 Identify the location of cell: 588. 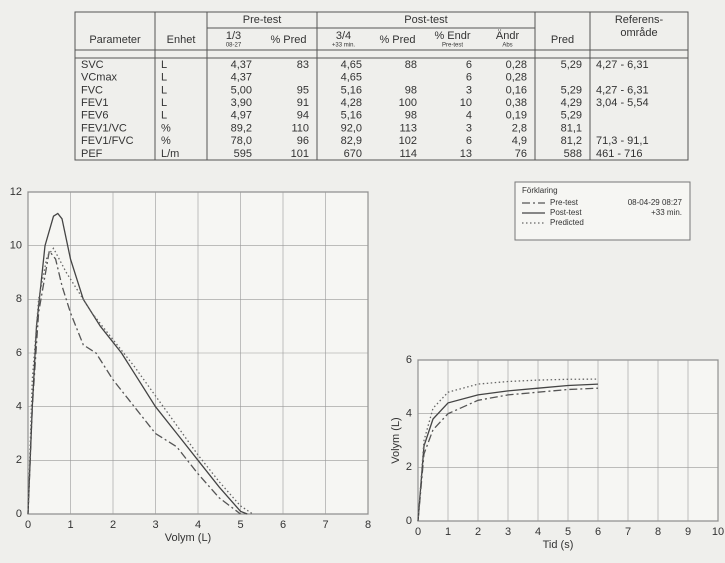
(573, 154).